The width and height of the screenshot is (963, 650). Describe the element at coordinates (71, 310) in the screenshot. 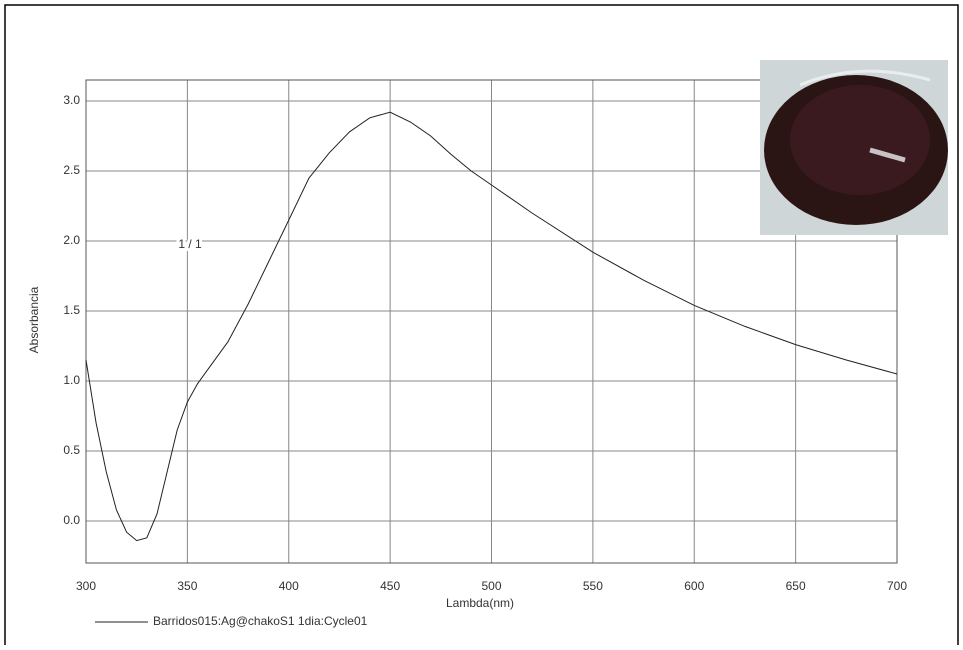

I see `y-tick-label: 1.5` at that location.